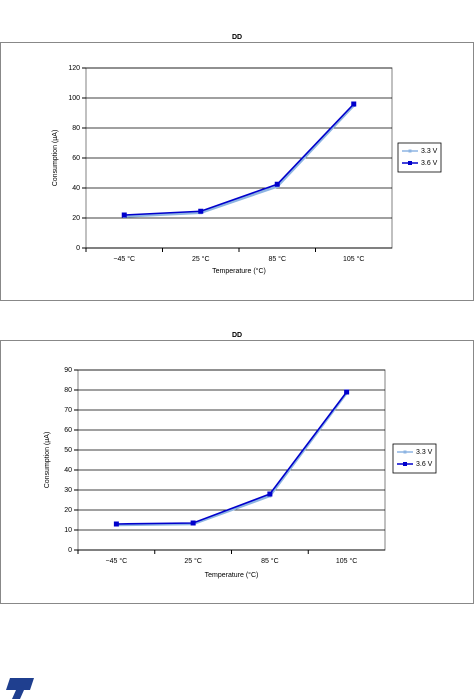  Describe the element at coordinates (68, 530) in the screenshot. I see `y-tick-label: 10` at that location.